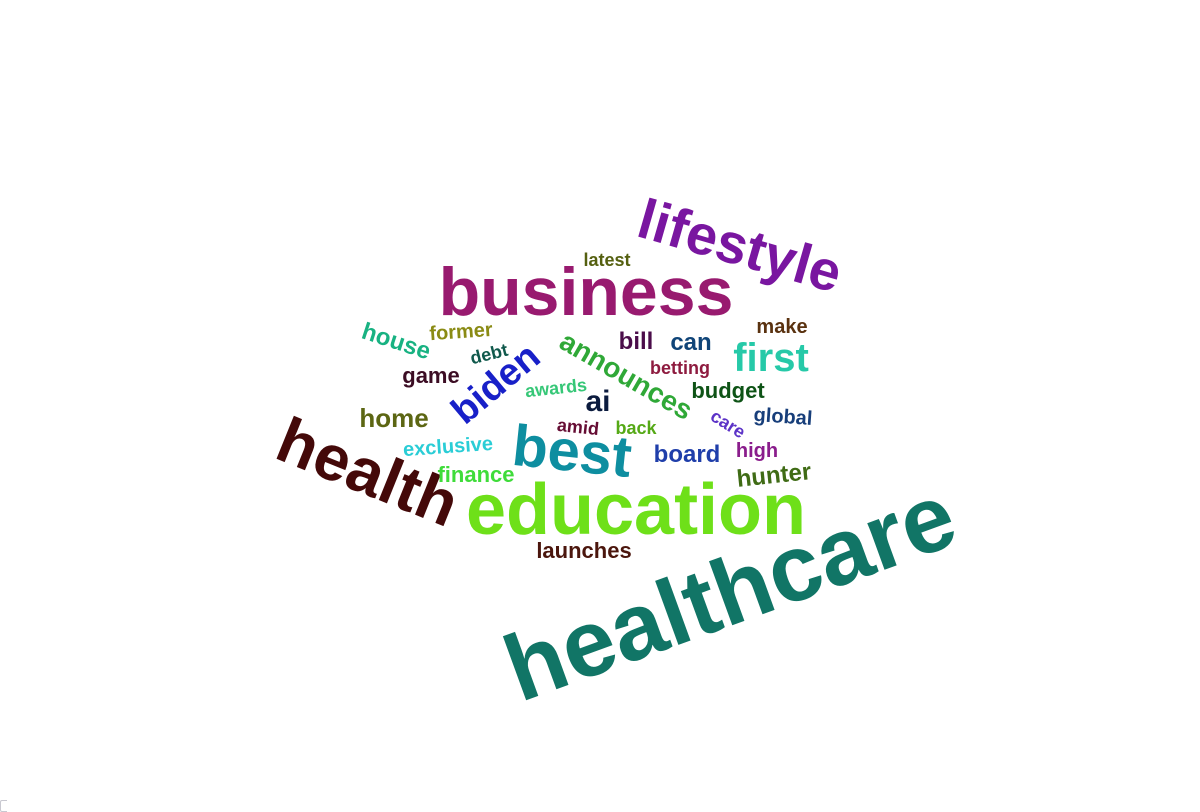 This screenshot has height=812, width=1200. I want to click on word-exclusive: exclusive, so click(448, 447).